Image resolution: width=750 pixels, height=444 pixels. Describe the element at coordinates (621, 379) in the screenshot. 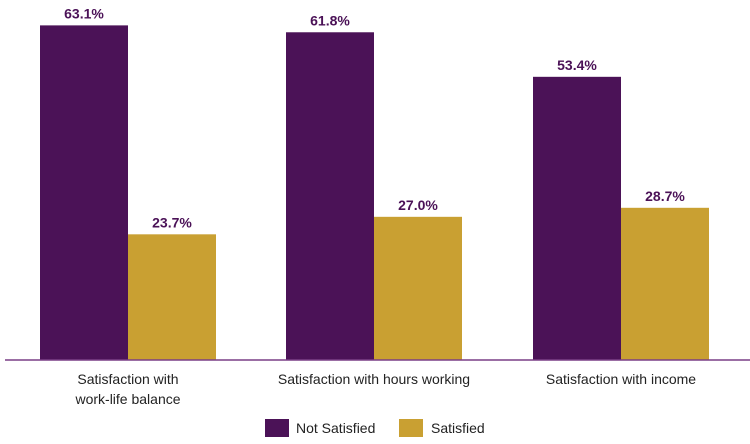

I see `category-label-2-line-0: Satisfaction with income` at that location.